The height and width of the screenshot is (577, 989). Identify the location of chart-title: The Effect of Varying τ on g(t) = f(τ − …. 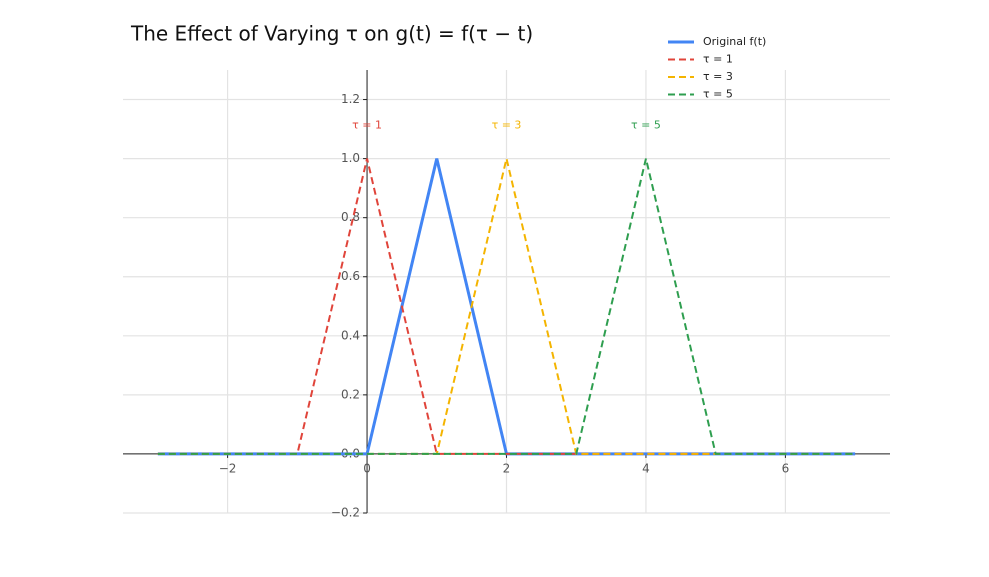
(331, 34).